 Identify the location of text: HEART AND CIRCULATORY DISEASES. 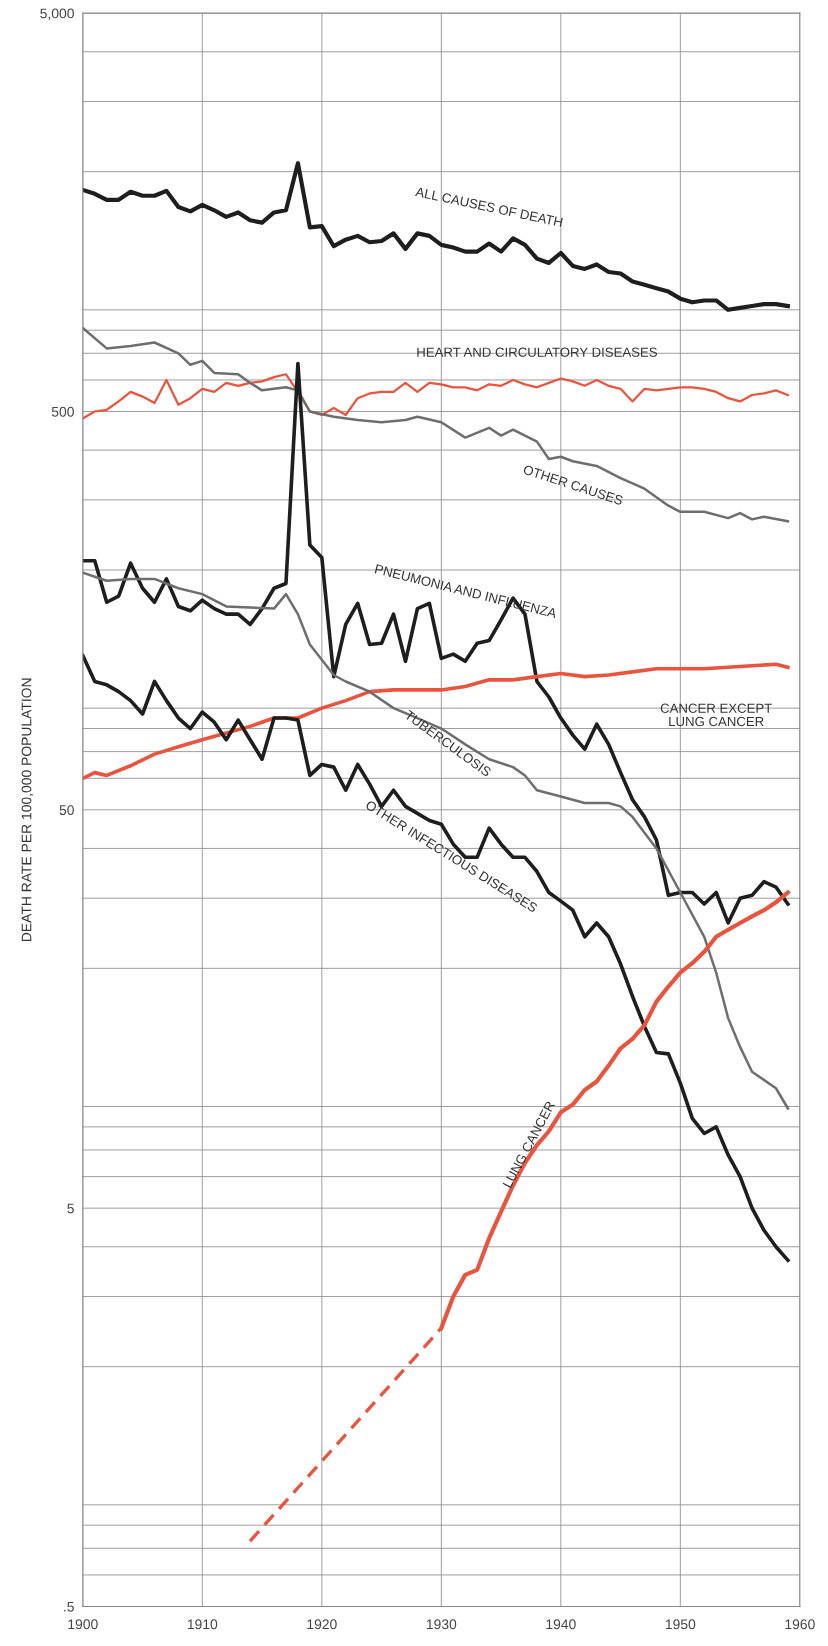
(537, 352).